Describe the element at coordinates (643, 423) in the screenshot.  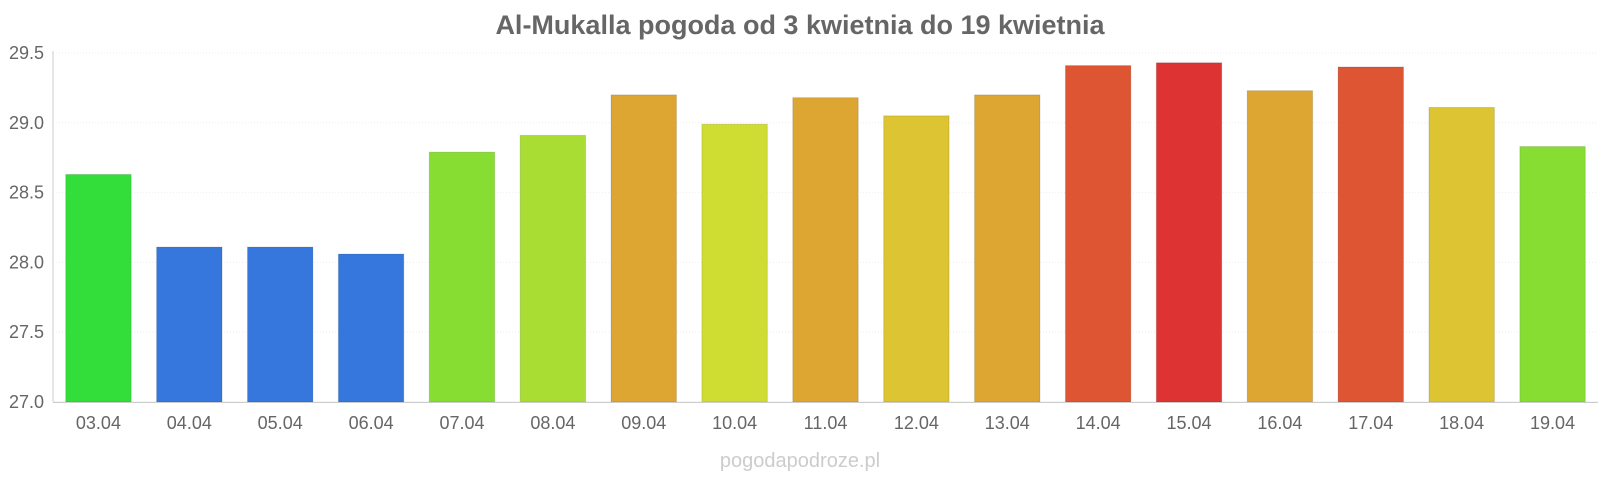
I see `x-tick-label: 09.04` at that location.